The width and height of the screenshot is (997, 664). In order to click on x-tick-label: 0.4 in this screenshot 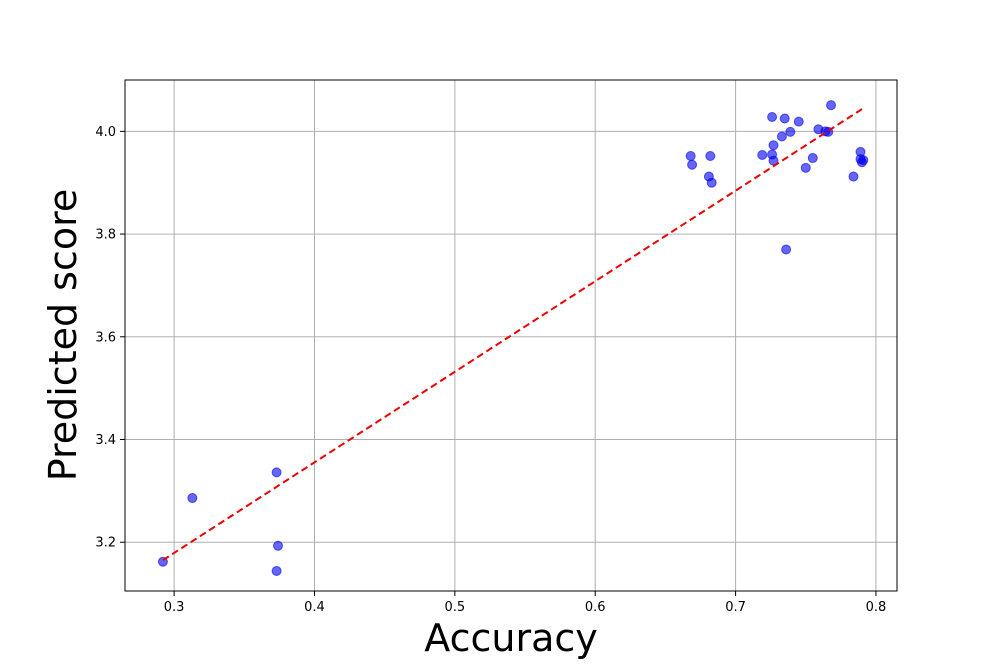, I will do `click(314, 607)`.